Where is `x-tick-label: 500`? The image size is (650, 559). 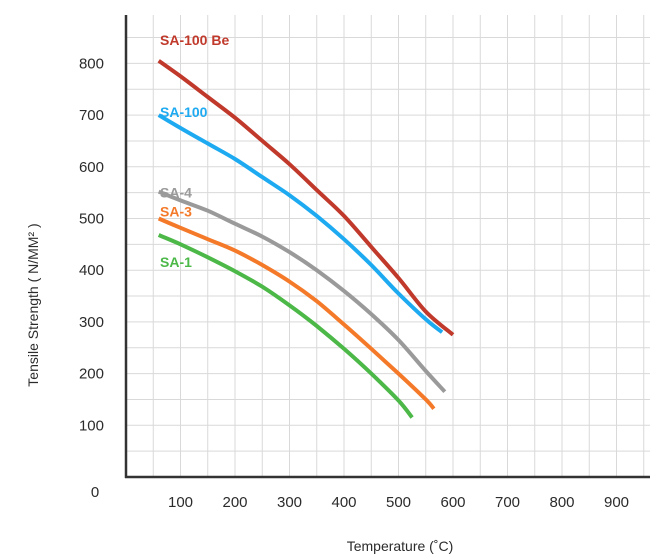
x-tick-label: 500 is located at coordinates (398, 502).